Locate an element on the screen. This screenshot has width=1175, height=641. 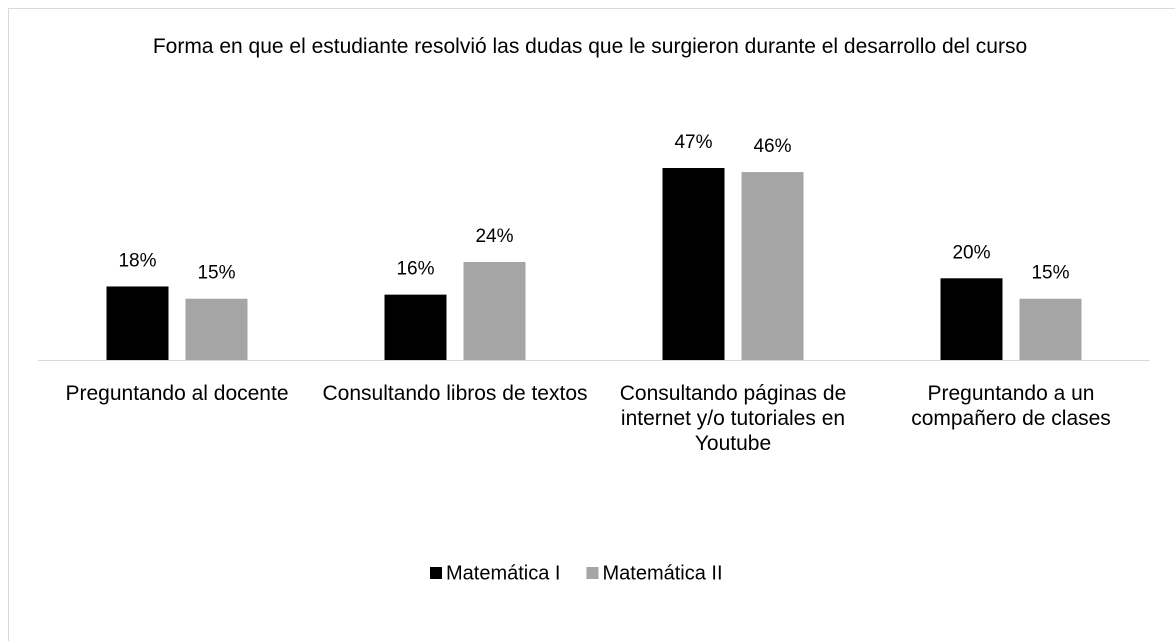
x-tick-label: Preguntando al docente is located at coordinates (177, 393).